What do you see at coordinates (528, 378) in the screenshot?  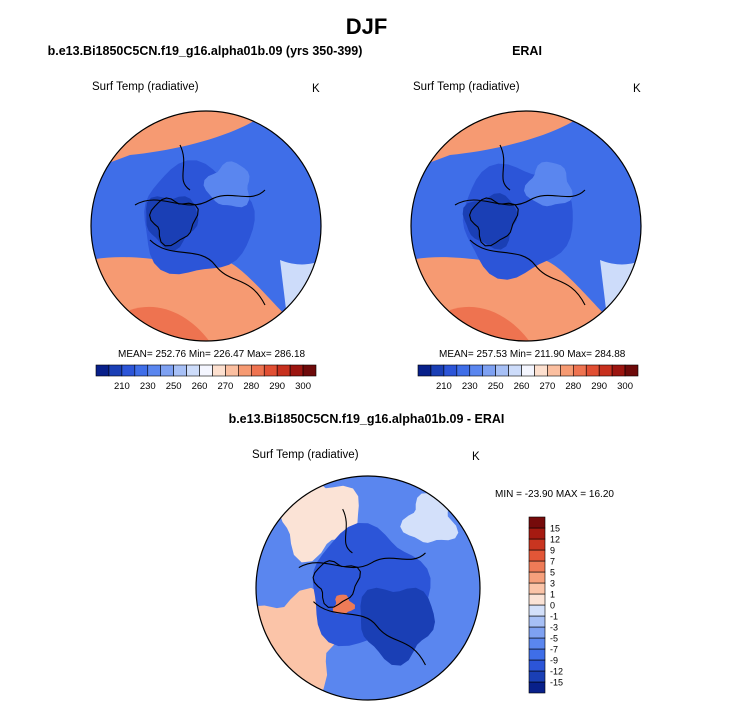 I see `colorbar-erai: 210 230 250 260 270 280 290 300` at bounding box center [528, 378].